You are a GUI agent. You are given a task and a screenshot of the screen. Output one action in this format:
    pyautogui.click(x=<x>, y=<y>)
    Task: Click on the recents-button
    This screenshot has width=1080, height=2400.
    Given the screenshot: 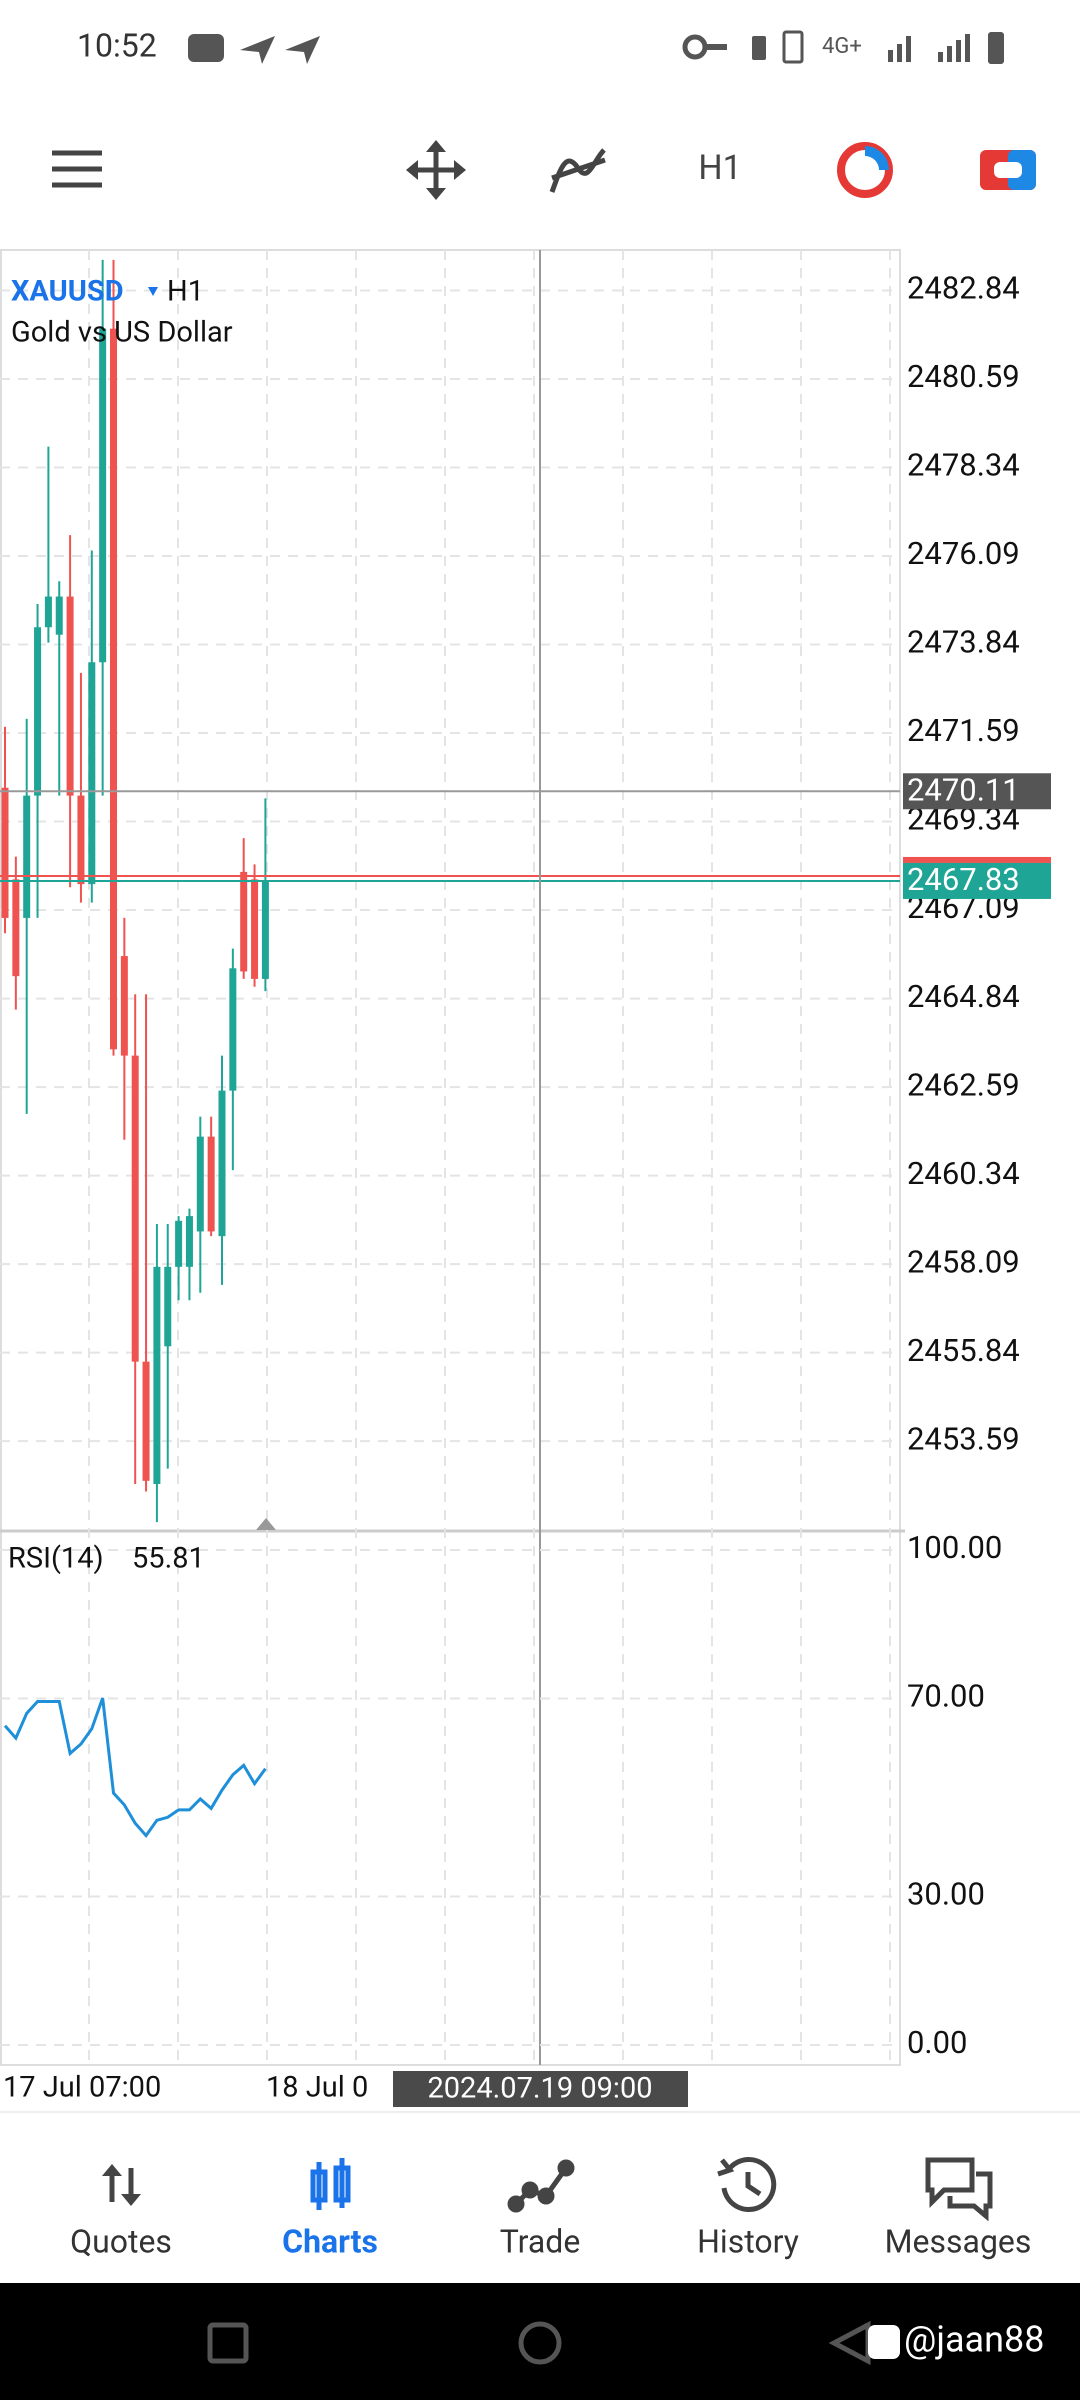 What is the action you would take?
    pyautogui.click(x=228, y=2343)
    